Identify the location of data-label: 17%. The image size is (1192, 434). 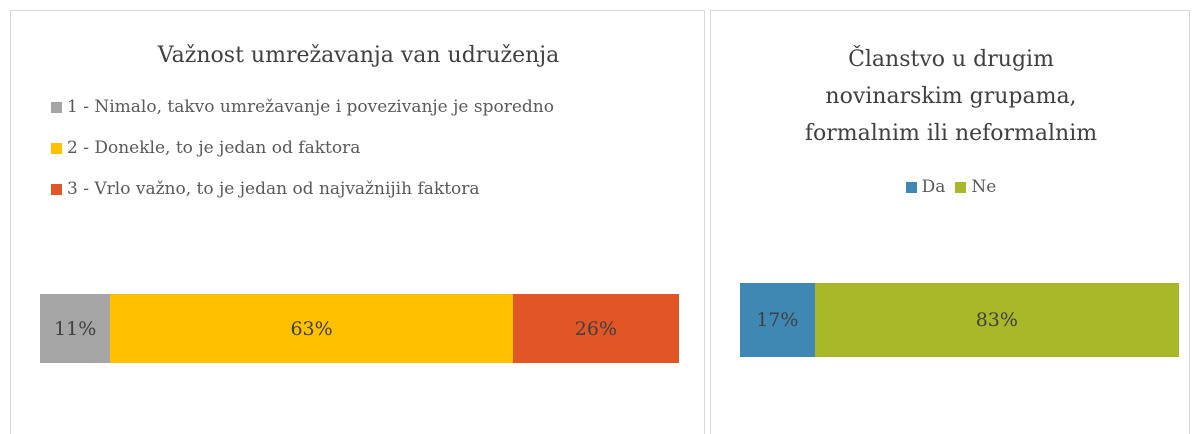
(777, 320).